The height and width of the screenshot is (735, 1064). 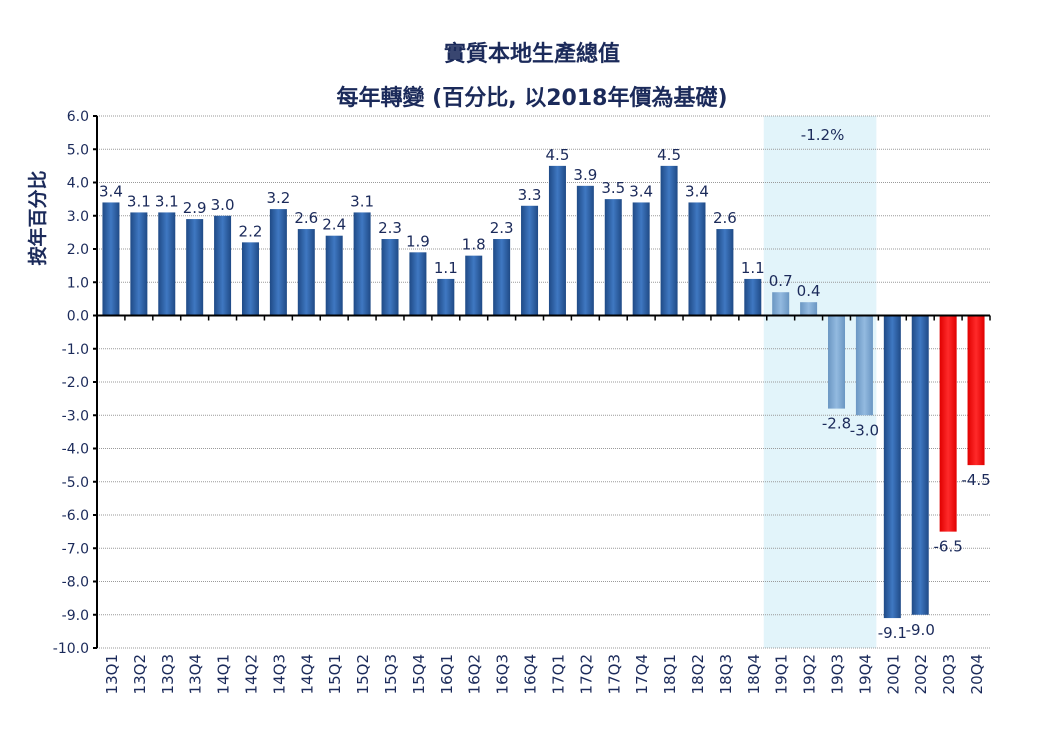 I want to click on x-tick-label: 18Q1, so click(x=670, y=674).